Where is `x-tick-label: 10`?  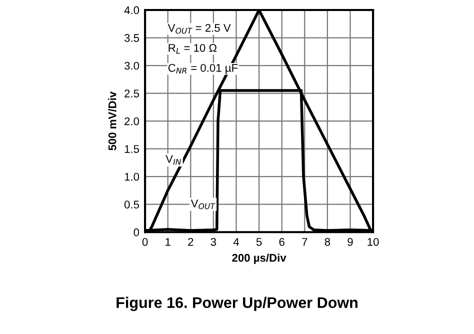
x-tick-label: 10 is located at coordinates (373, 242).